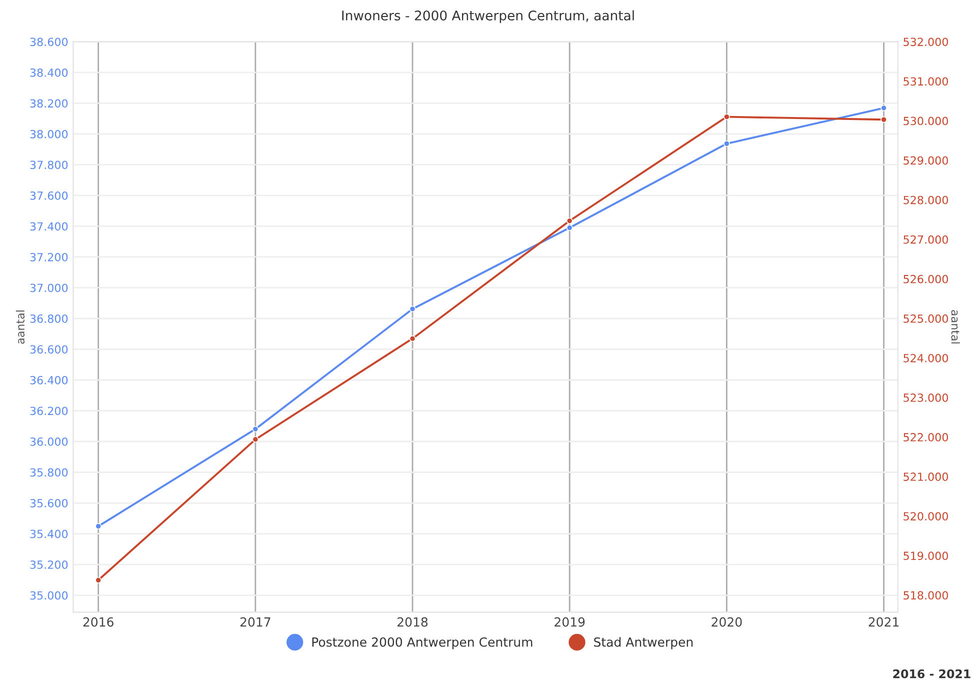  Describe the element at coordinates (49, 257) in the screenshot. I see `y-tick-label: 37.200` at that location.